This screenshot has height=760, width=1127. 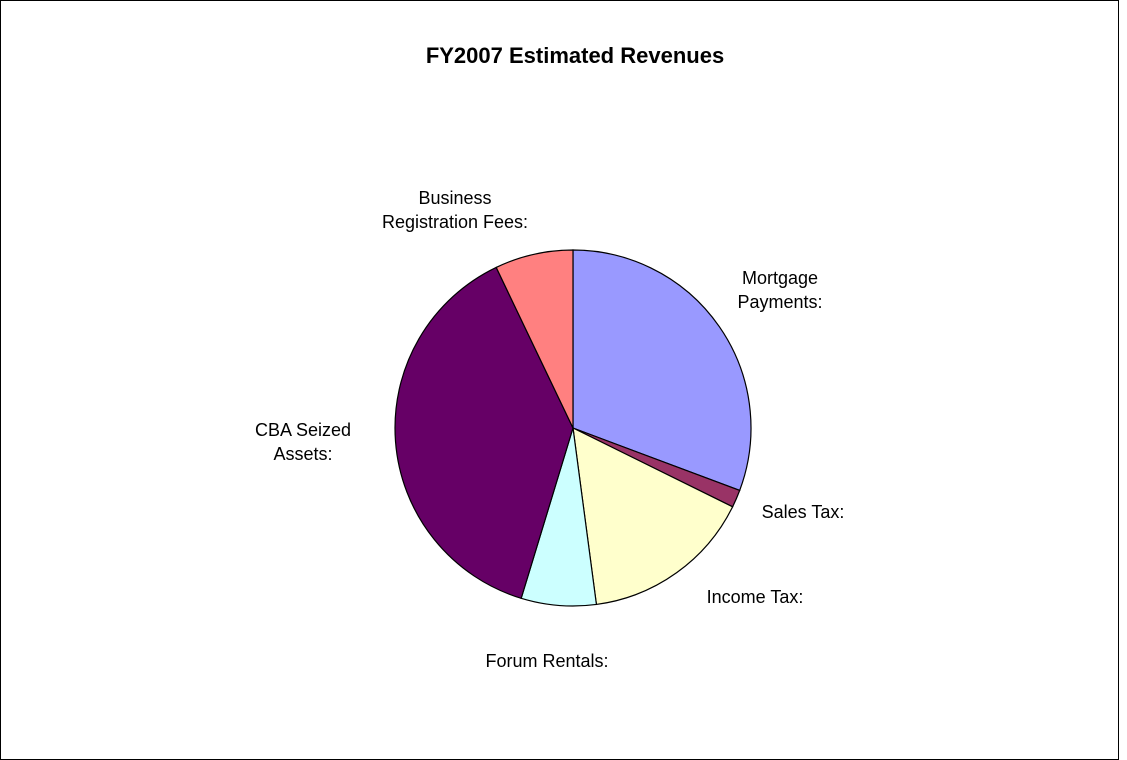 I want to click on slice-label: Mortgage Payments:, so click(x=780, y=290).